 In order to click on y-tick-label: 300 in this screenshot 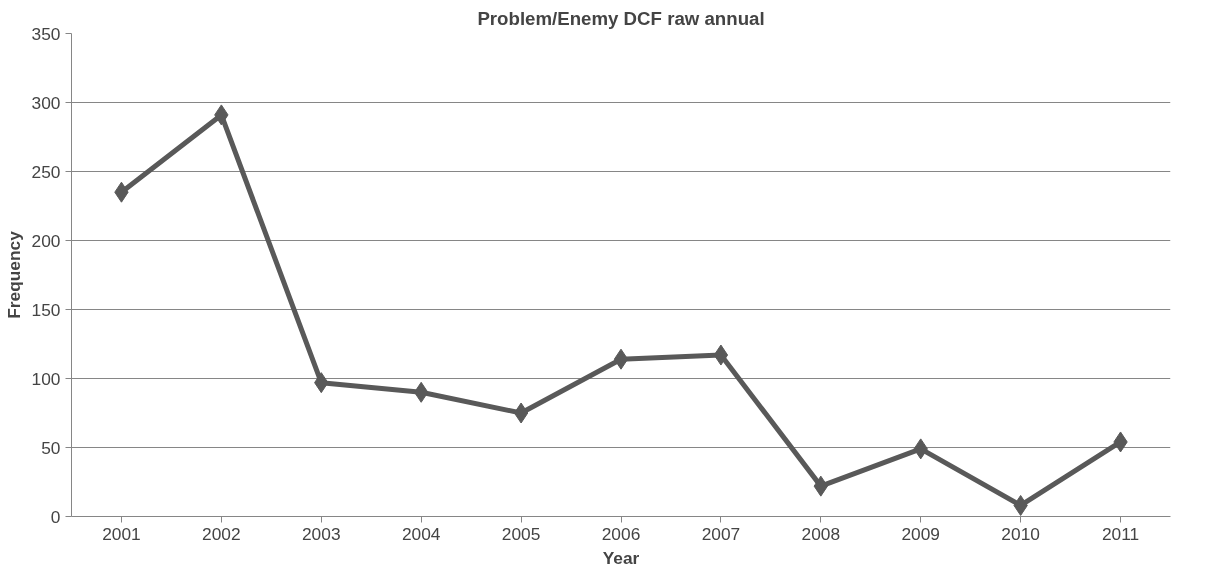, I will do `click(46, 102)`.